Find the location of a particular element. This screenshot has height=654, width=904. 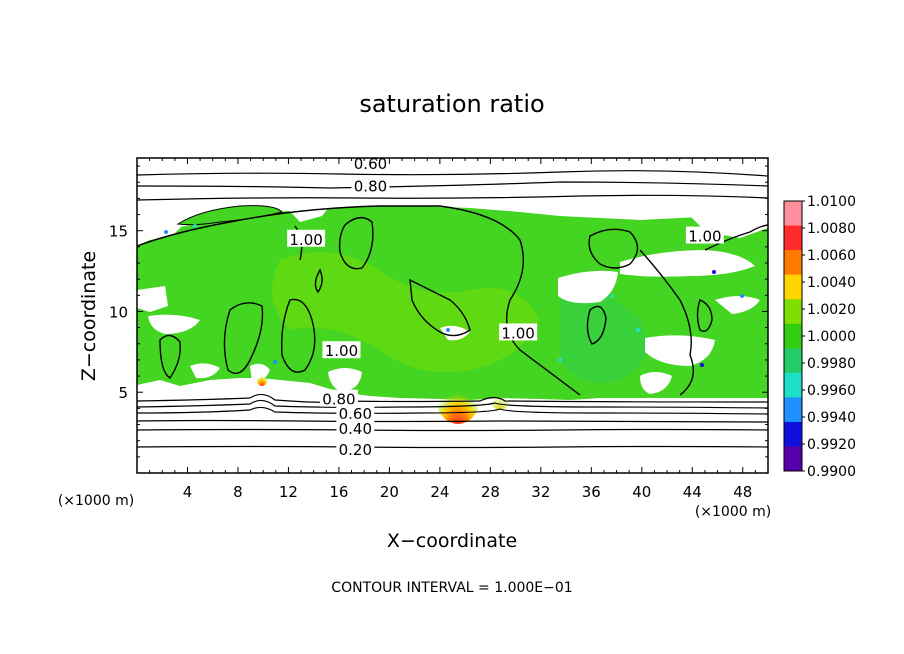

contours-lower is located at coordinates (452, 421).